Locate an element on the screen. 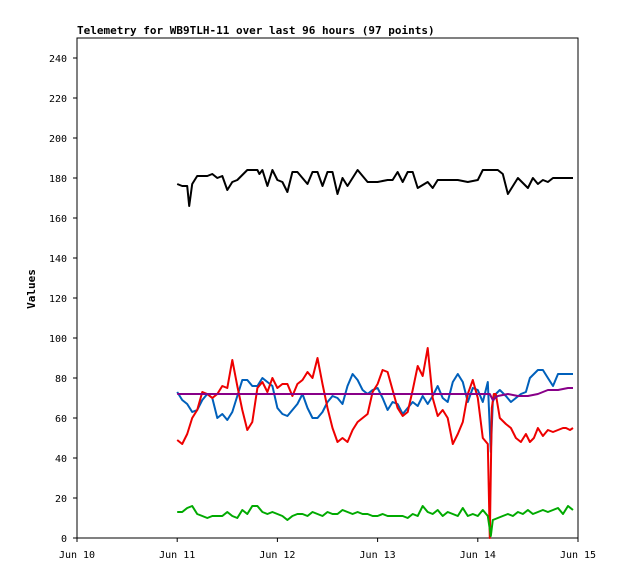 Image resolution: width=618 pixels, height=579 pixels. y-tick-label: 20 is located at coordinates (61, 499).